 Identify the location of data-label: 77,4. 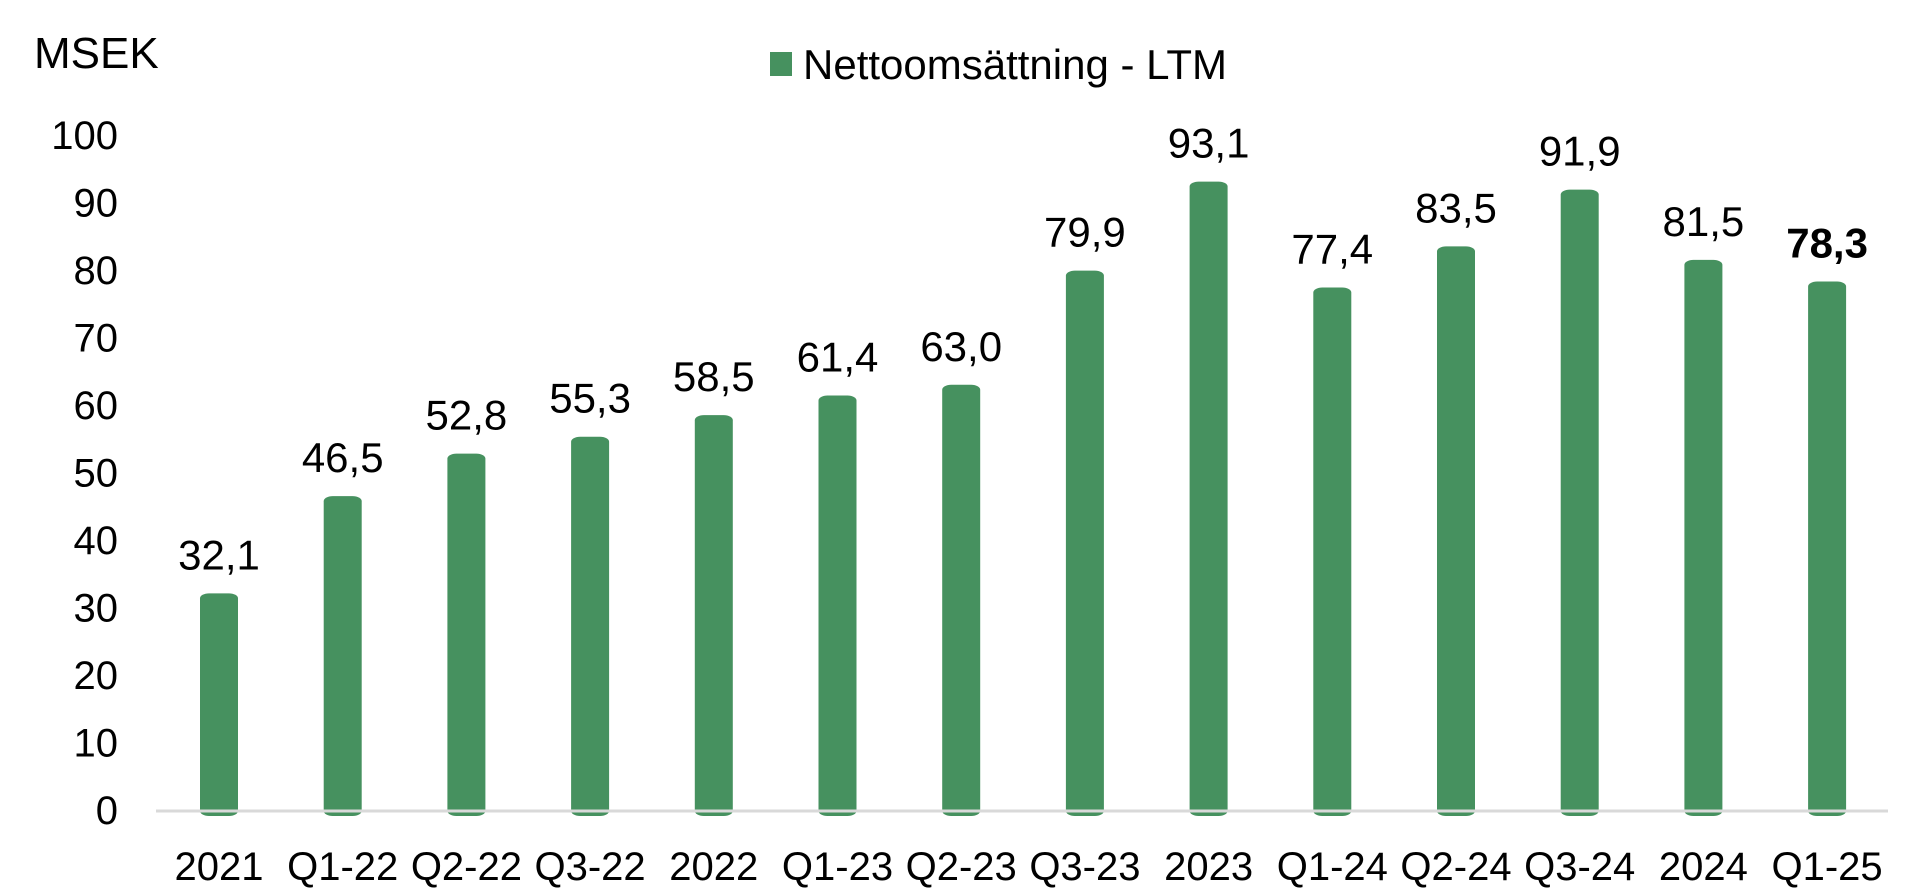
(1332, 249).